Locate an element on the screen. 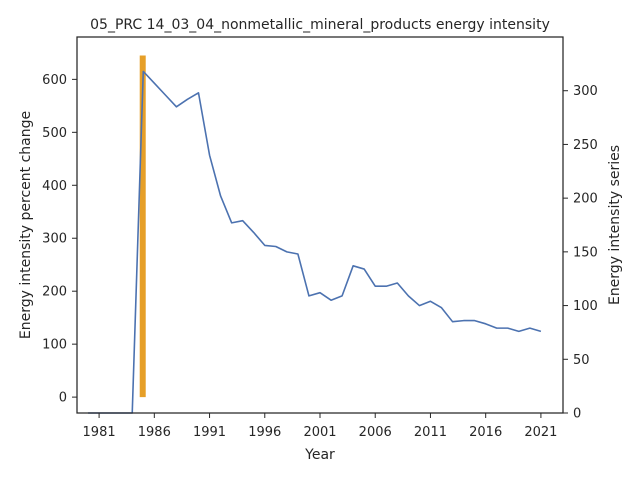 This screenshot has height=480, width=640. left-y-axis: 0 100 200 300 400 500 600 is located at coordinates (59, 239).